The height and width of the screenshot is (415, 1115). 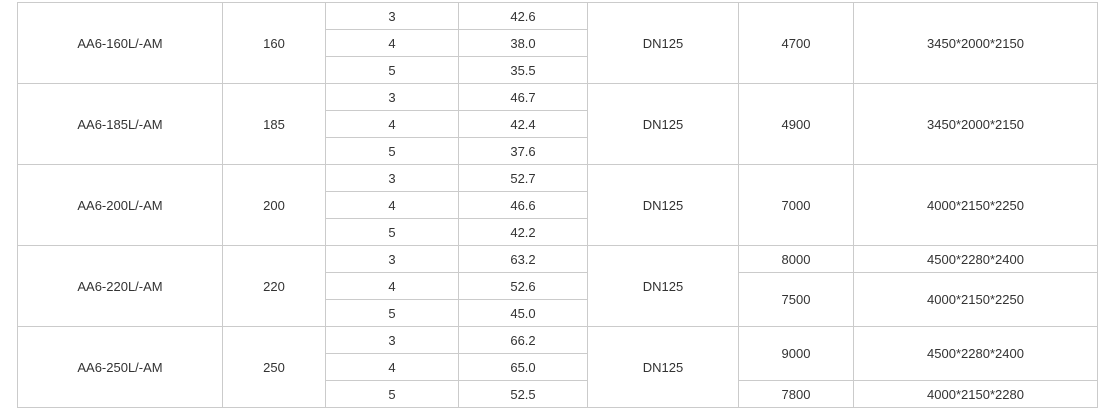 I want to click on weight-cell: 4700, so click(x=796, y=43).